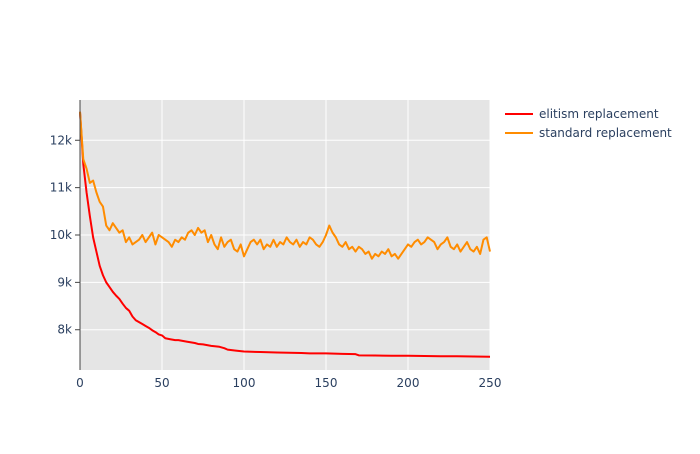 This screenshot has width=700, height=454. Describe the element at coordinates (161, 383) in the screenshot. I see `x-tick-label: 50` at that location.